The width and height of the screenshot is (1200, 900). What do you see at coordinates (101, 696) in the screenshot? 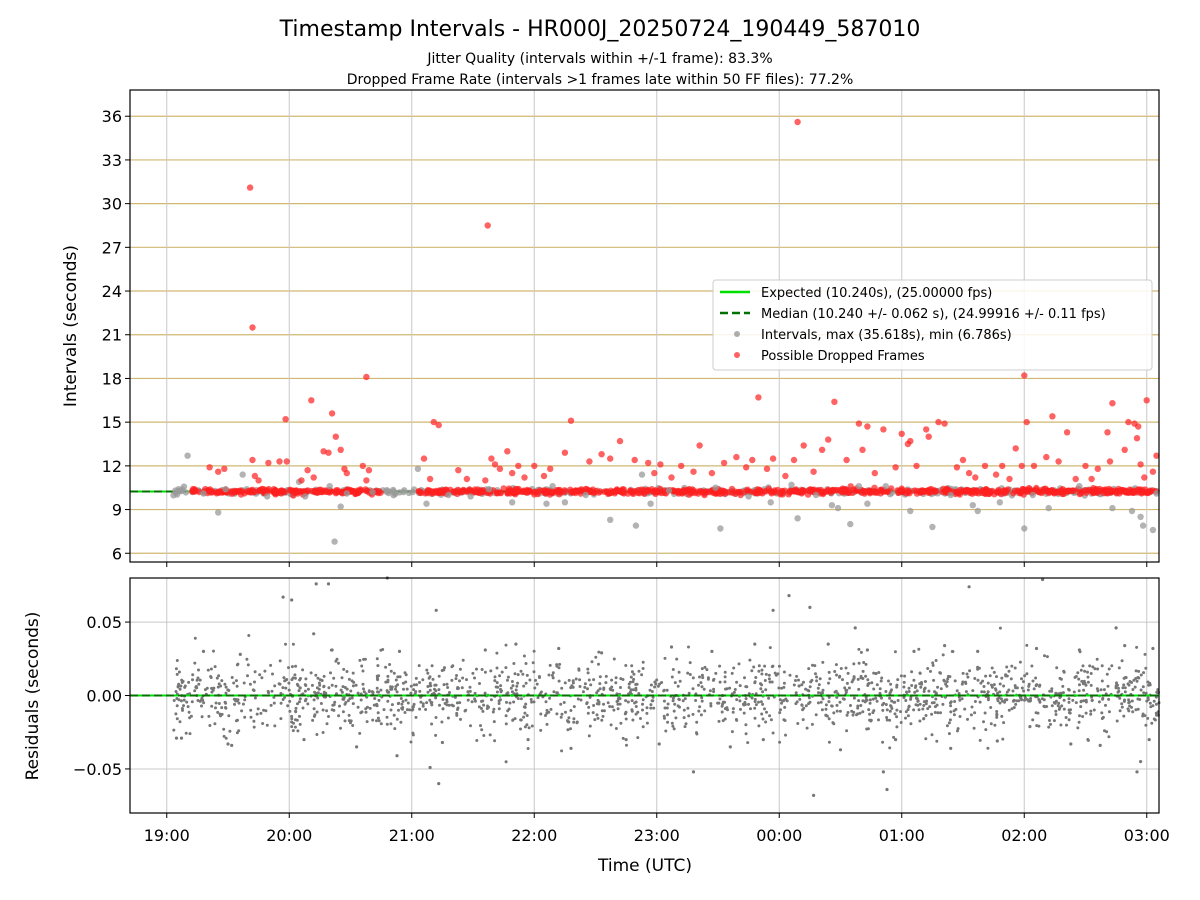
I see `residuals-y-ticks: −0.050.000.05` at bounding box center [101, 696].